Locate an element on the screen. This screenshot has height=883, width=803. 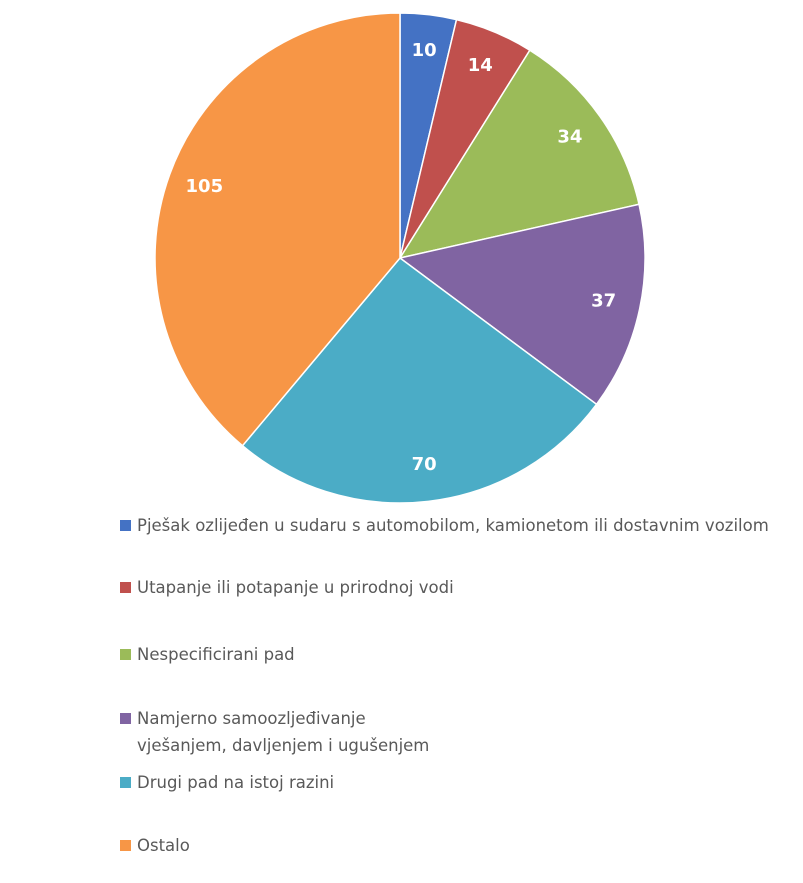
data-label: 10 is located at coordinates (424, 50).